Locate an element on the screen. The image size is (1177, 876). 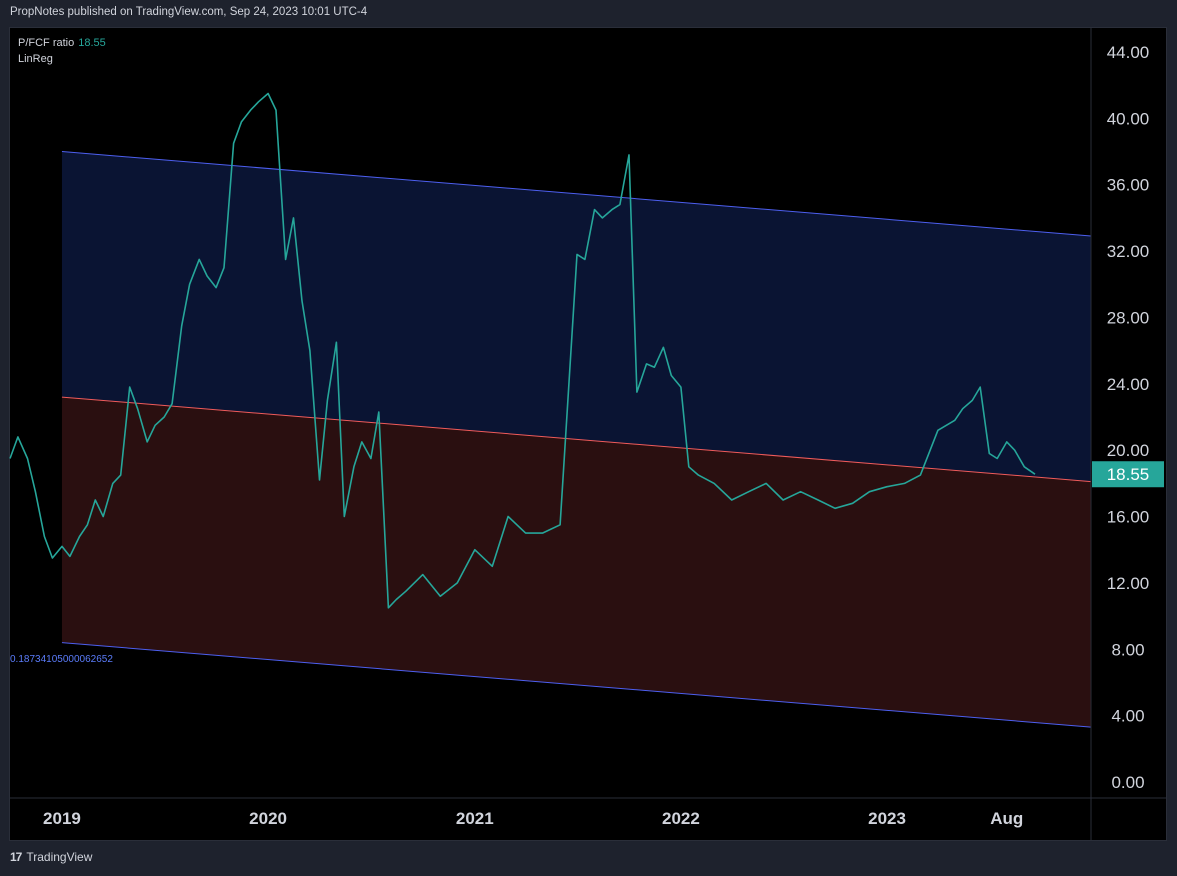
regression-mid-line is located at coordinates (576, 439).